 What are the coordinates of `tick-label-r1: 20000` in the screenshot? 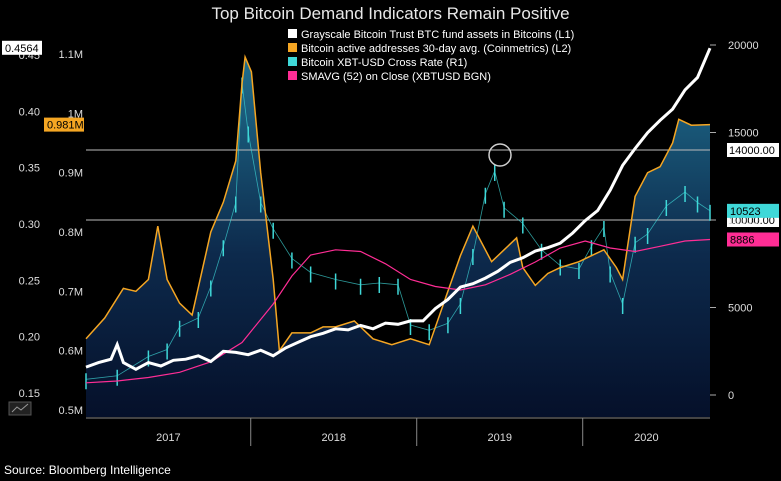 It's located at (743, 46).